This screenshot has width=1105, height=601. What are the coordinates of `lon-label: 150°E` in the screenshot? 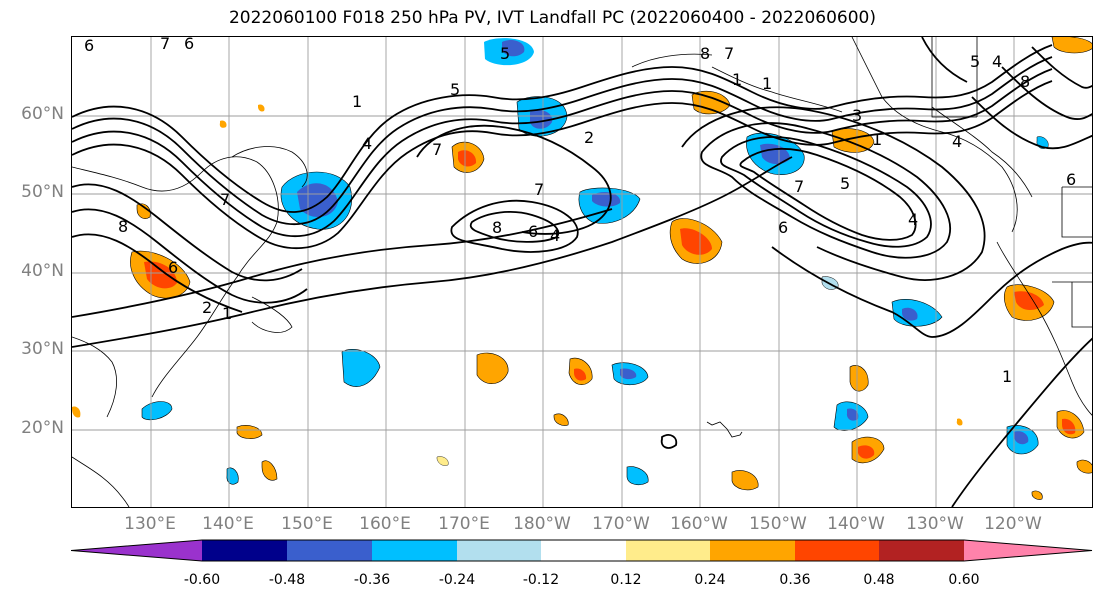 It's located at (307, 524).